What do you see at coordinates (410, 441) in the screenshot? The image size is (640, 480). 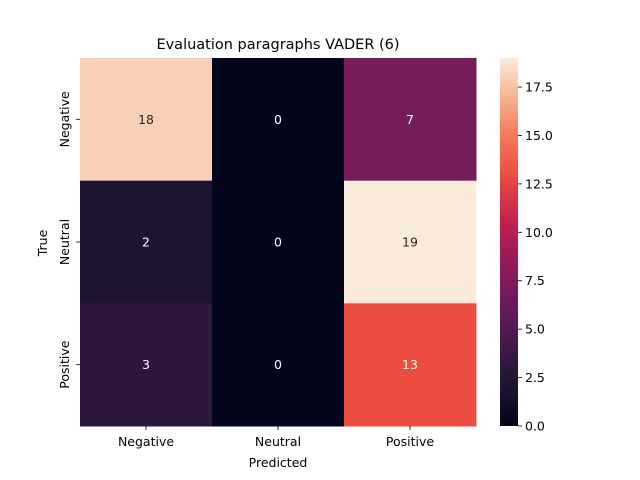 I see `x-tick-label: Positive` at bounding box center [410, 441].